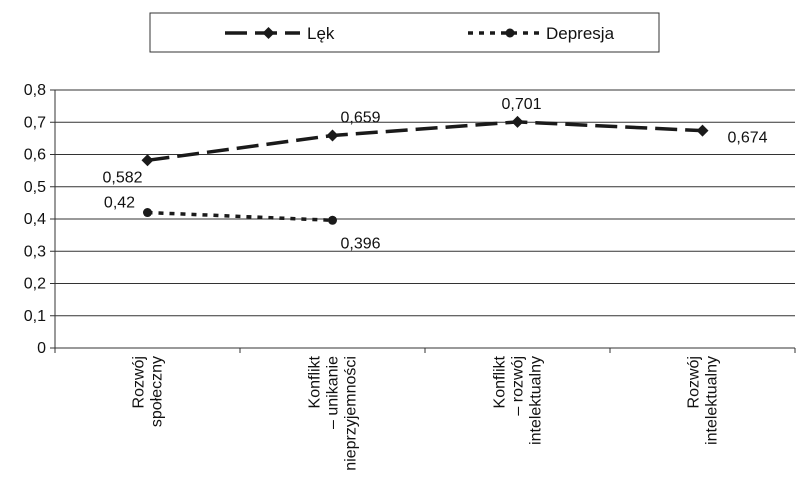 This screenshot has height=477, width=801. What do you see at coordinates (35, 251) in the screenshot?
I see `y-tick-label: 0,3` at bounding box center [35, 251].